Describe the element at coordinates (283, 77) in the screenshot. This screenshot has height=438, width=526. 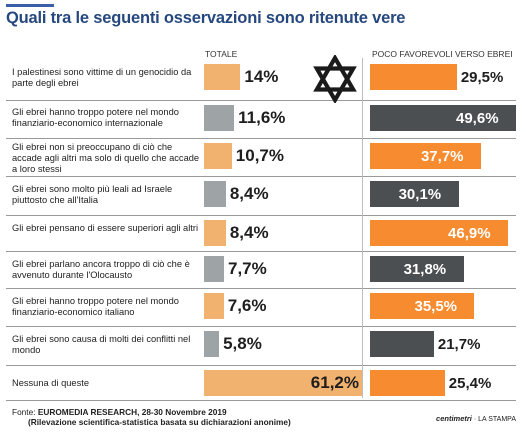
I see `total-bar-cell: 14%` at that location.